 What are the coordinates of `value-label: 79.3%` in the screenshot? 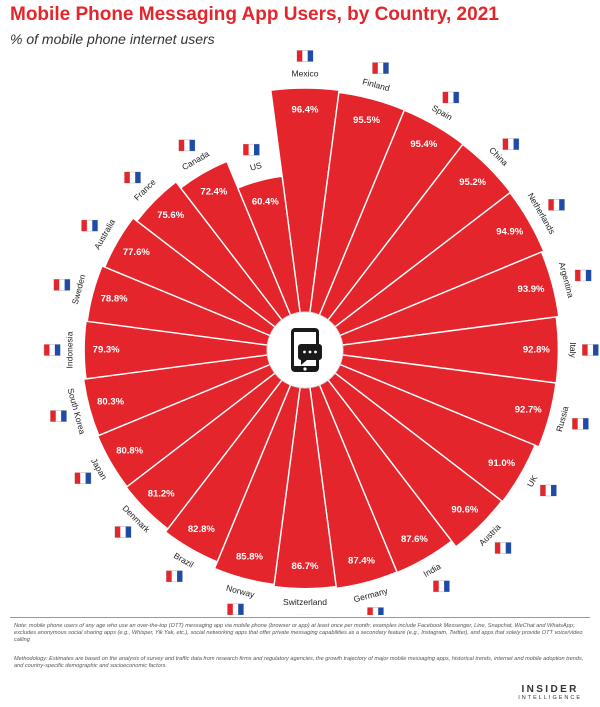 It's located at (106, 350).